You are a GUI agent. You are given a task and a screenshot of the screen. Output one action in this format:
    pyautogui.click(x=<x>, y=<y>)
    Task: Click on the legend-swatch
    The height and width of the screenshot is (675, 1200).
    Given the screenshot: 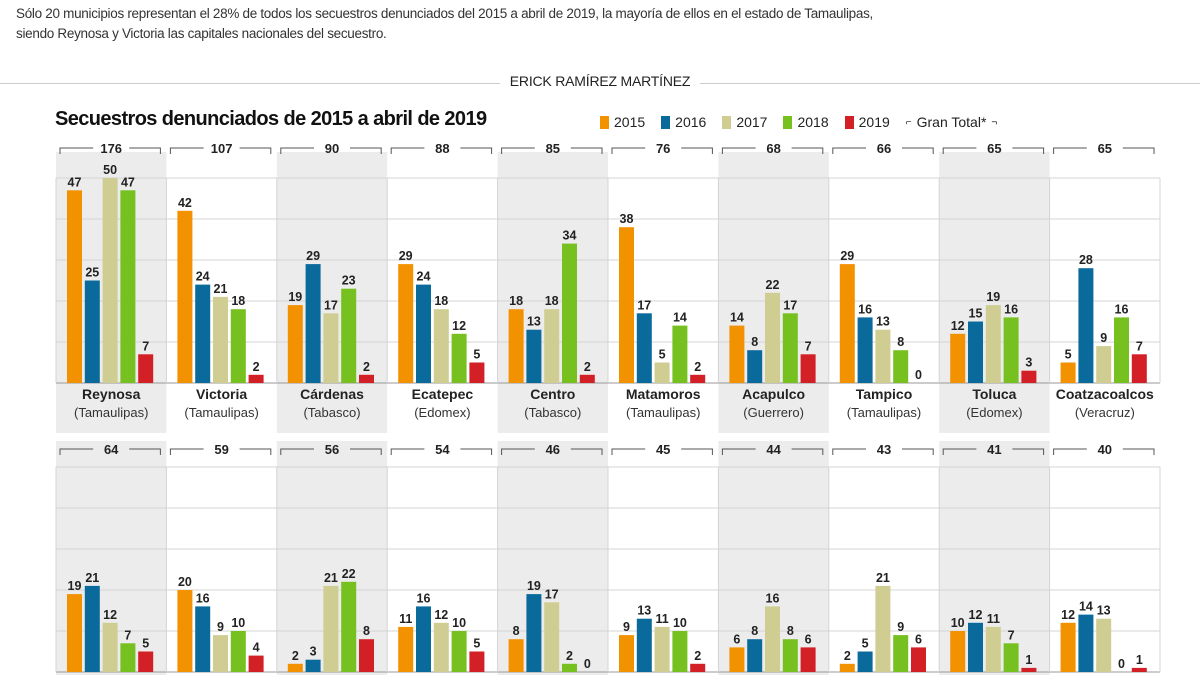 What is the action you would take?
    pyautogui.click(x=604, y=122)
    